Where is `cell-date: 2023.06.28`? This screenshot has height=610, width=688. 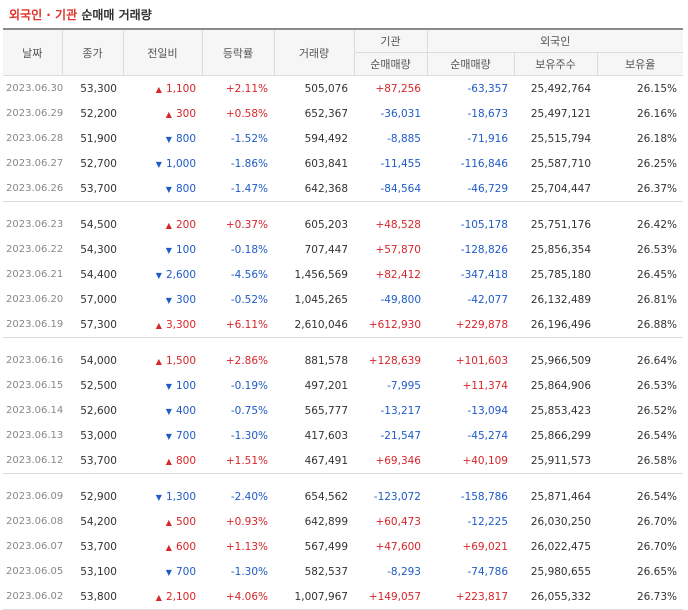
cell-date: 2023.06.28 is located at coordinates (35, 138).